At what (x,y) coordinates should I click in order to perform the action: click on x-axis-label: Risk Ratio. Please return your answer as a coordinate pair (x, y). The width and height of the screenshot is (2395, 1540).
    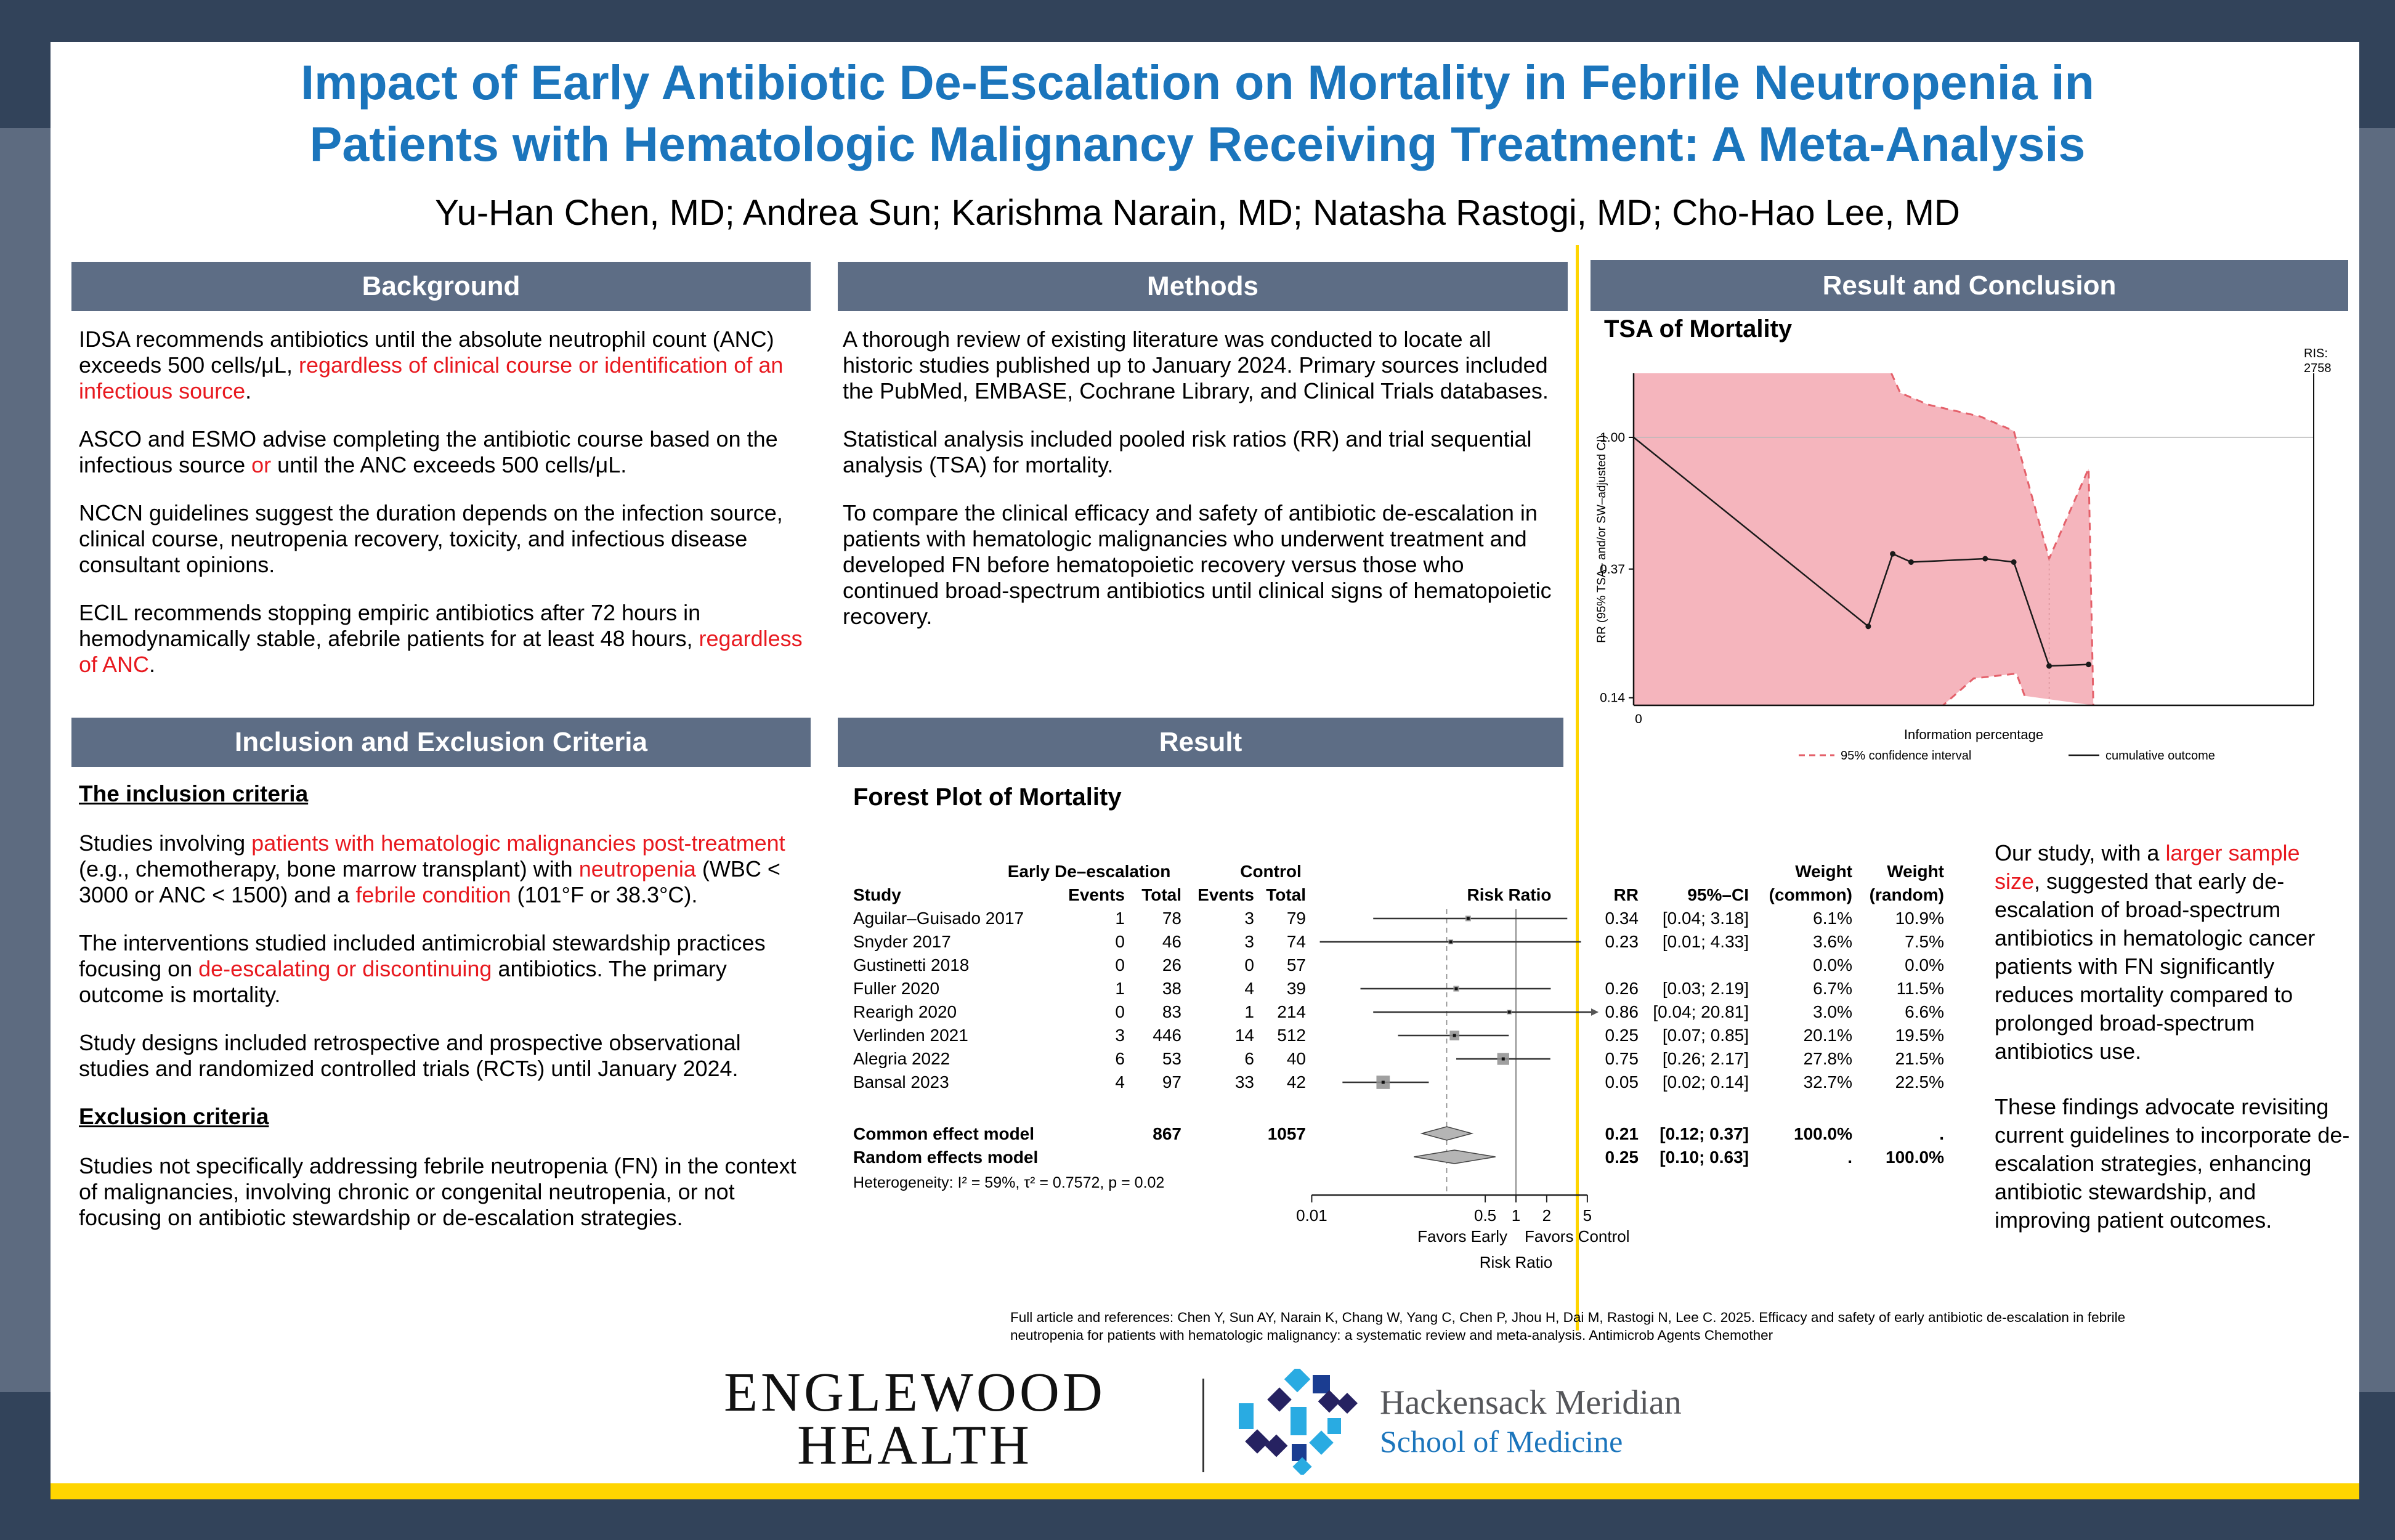
    Looking at the image, I should click on (1516, 1262).